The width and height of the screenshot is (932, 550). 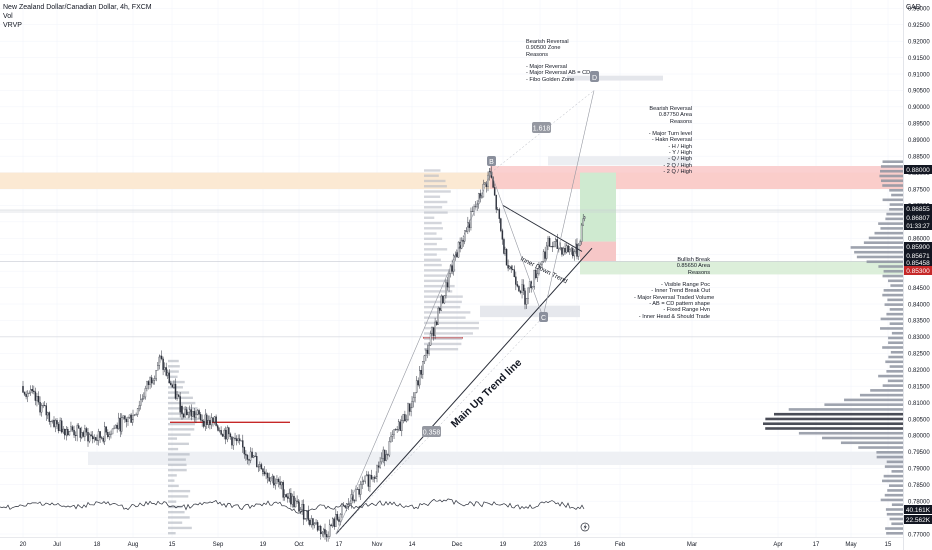 What do you see at coordinates (542, 129) in the screenshot?
I see `svg-text: 1.618` at bounding box center [542, 129].